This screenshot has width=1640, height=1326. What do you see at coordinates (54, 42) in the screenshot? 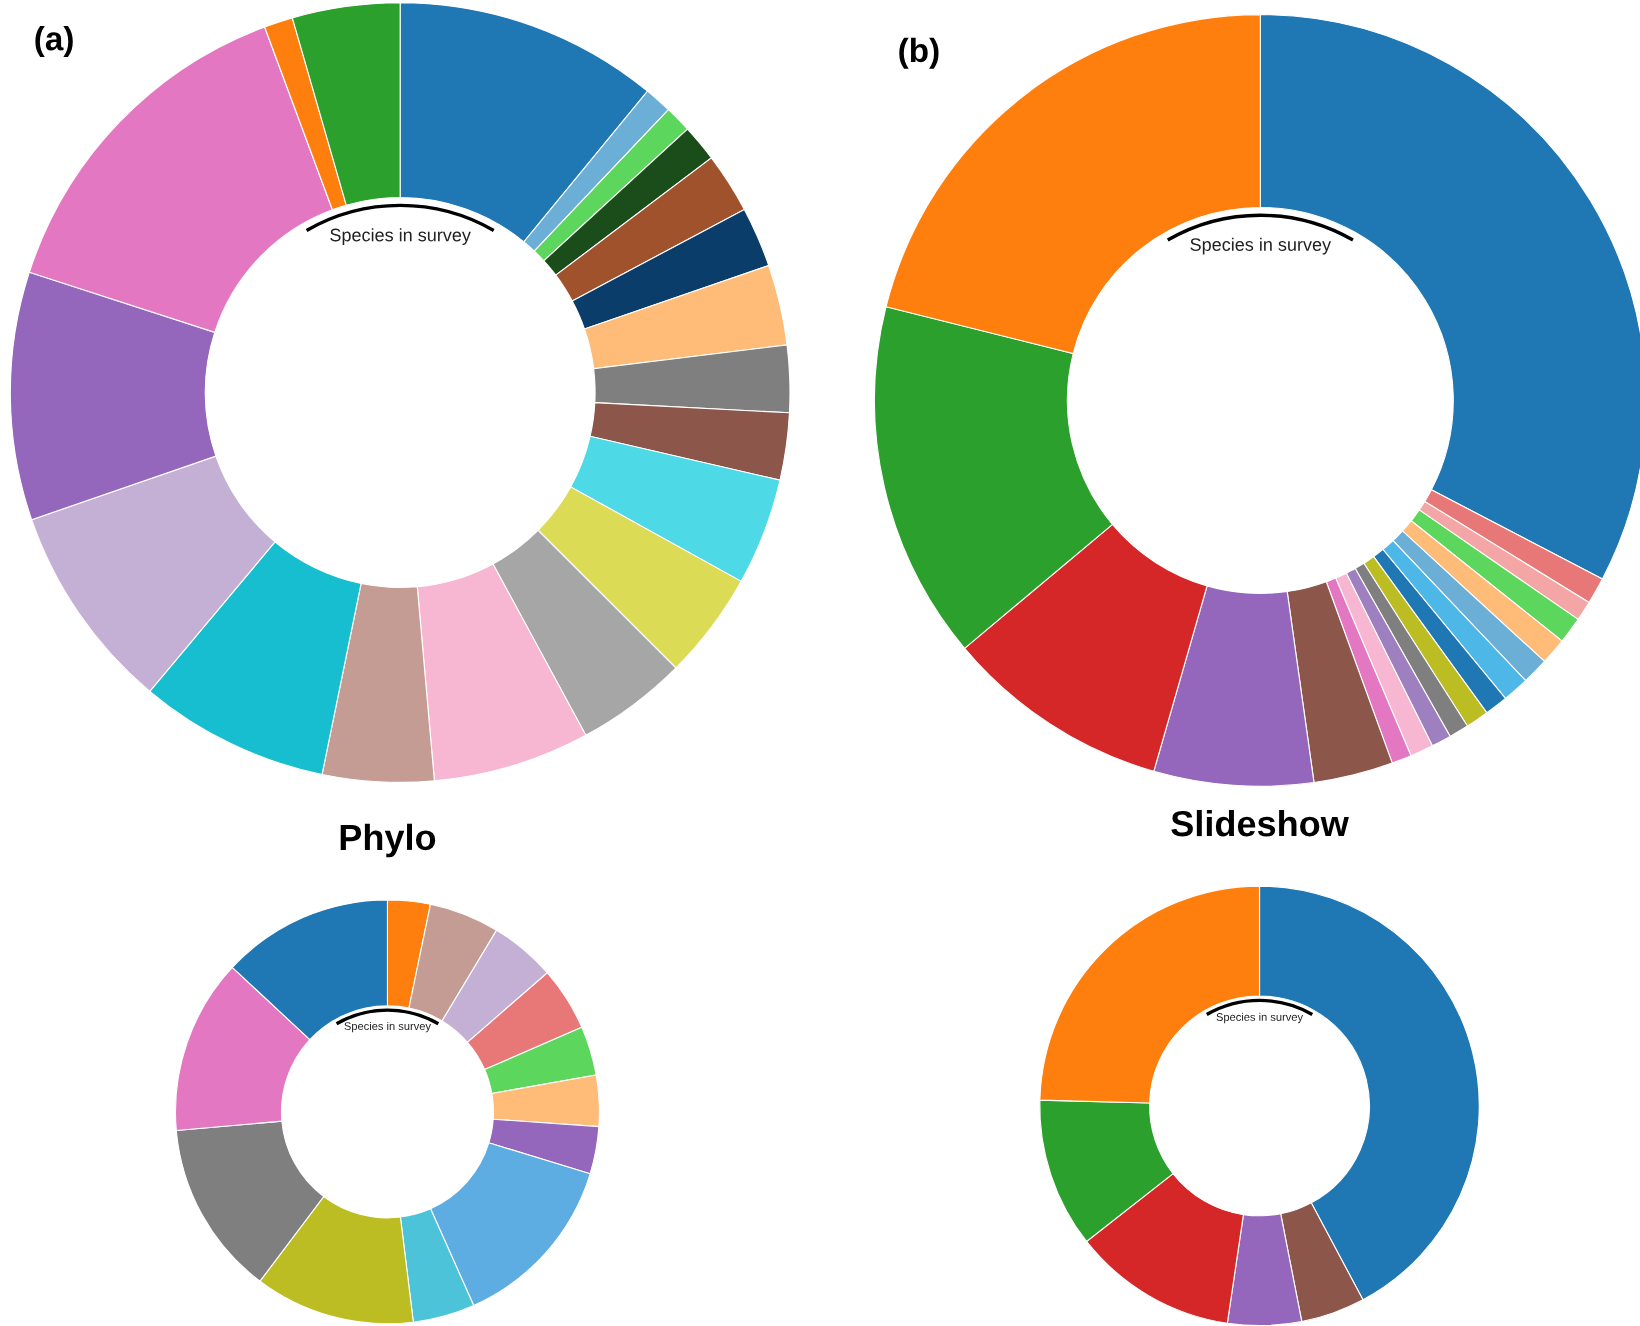
I see `text: (a)` at bounding box center [54, 42].